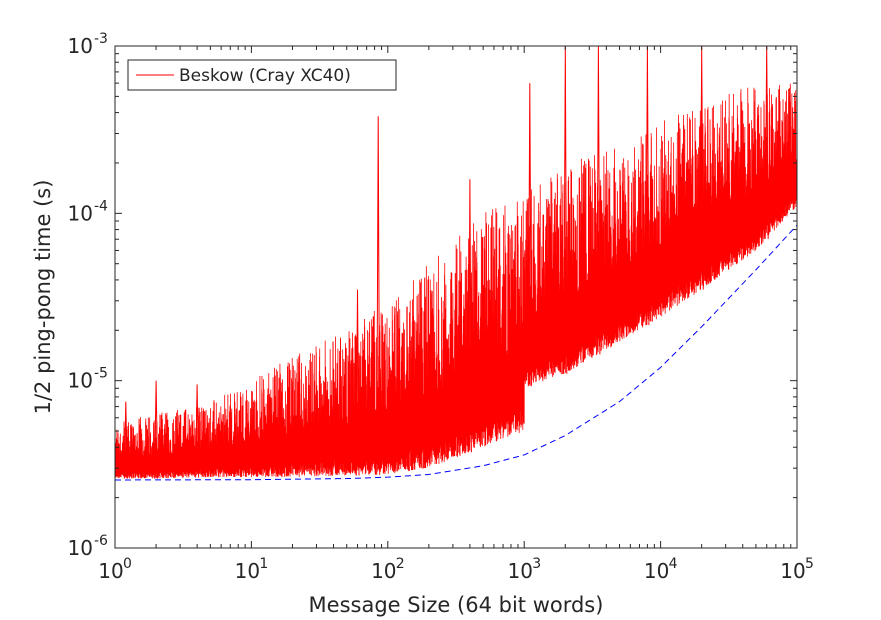 This screenshot has width=881, height=620. What do you see at coordinates (101, 541) in the screenshot?
I see `y-tick-exponent: -6` at bounding box center [101, 541].